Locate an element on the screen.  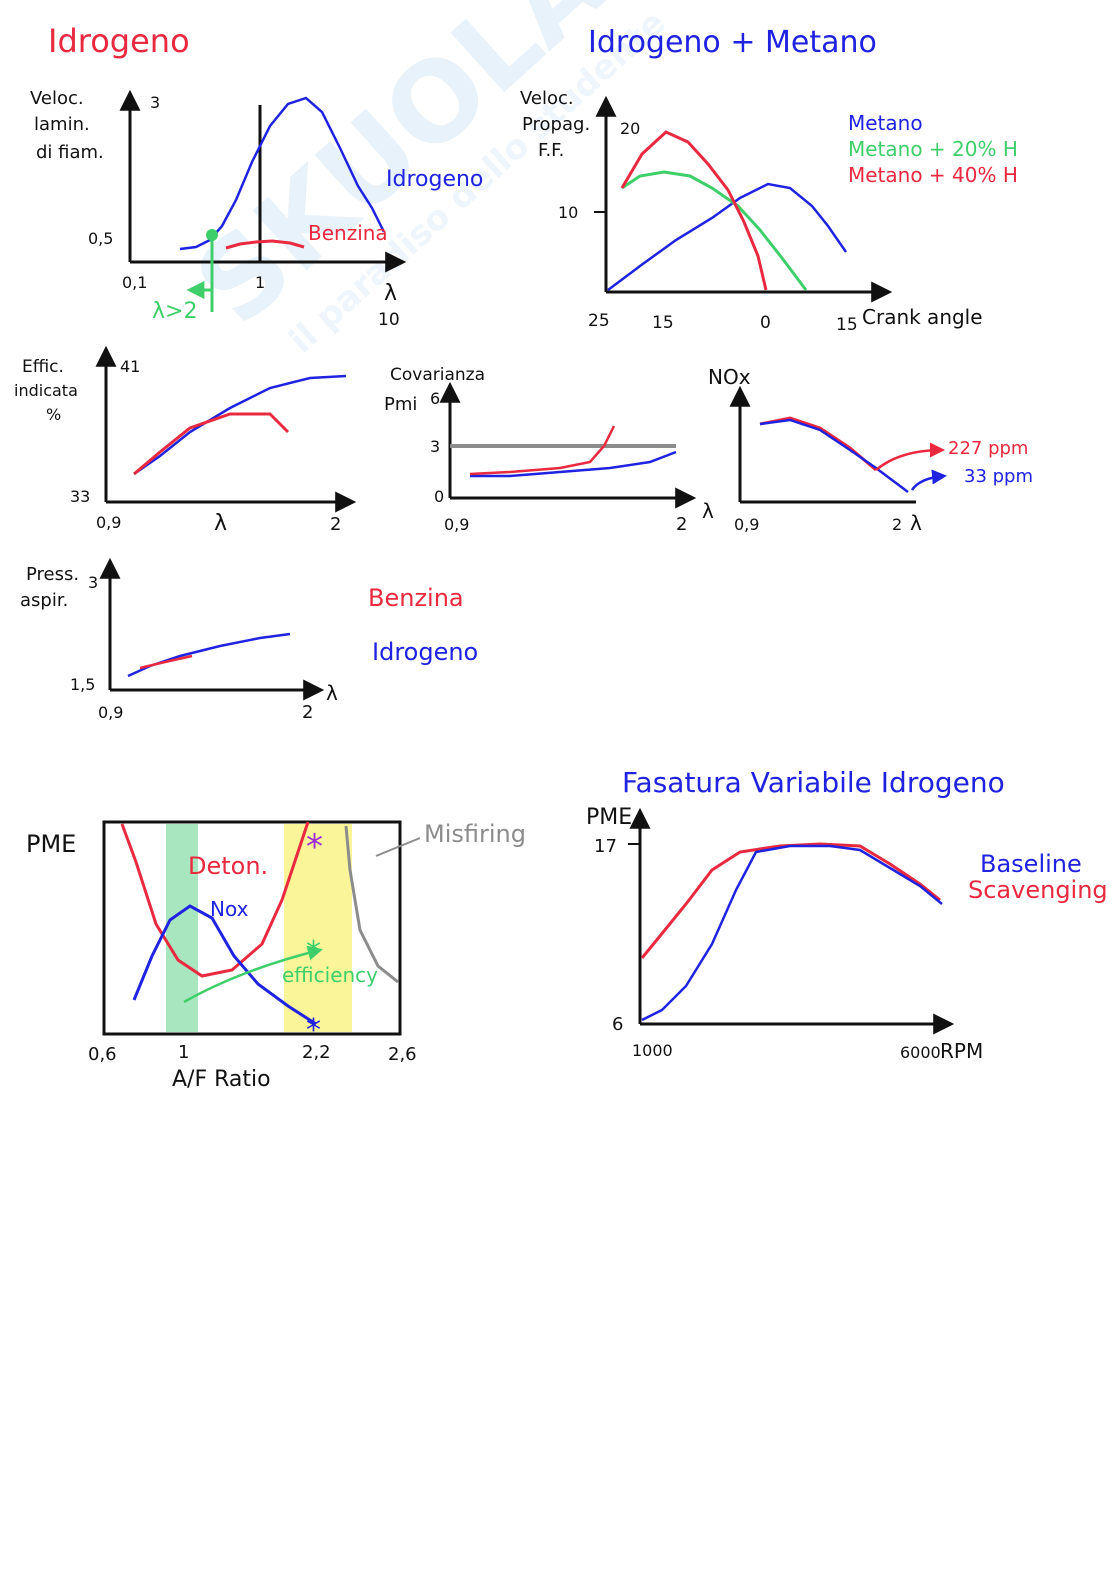
label-deton: Deton. is located at coordinates (228, 866).